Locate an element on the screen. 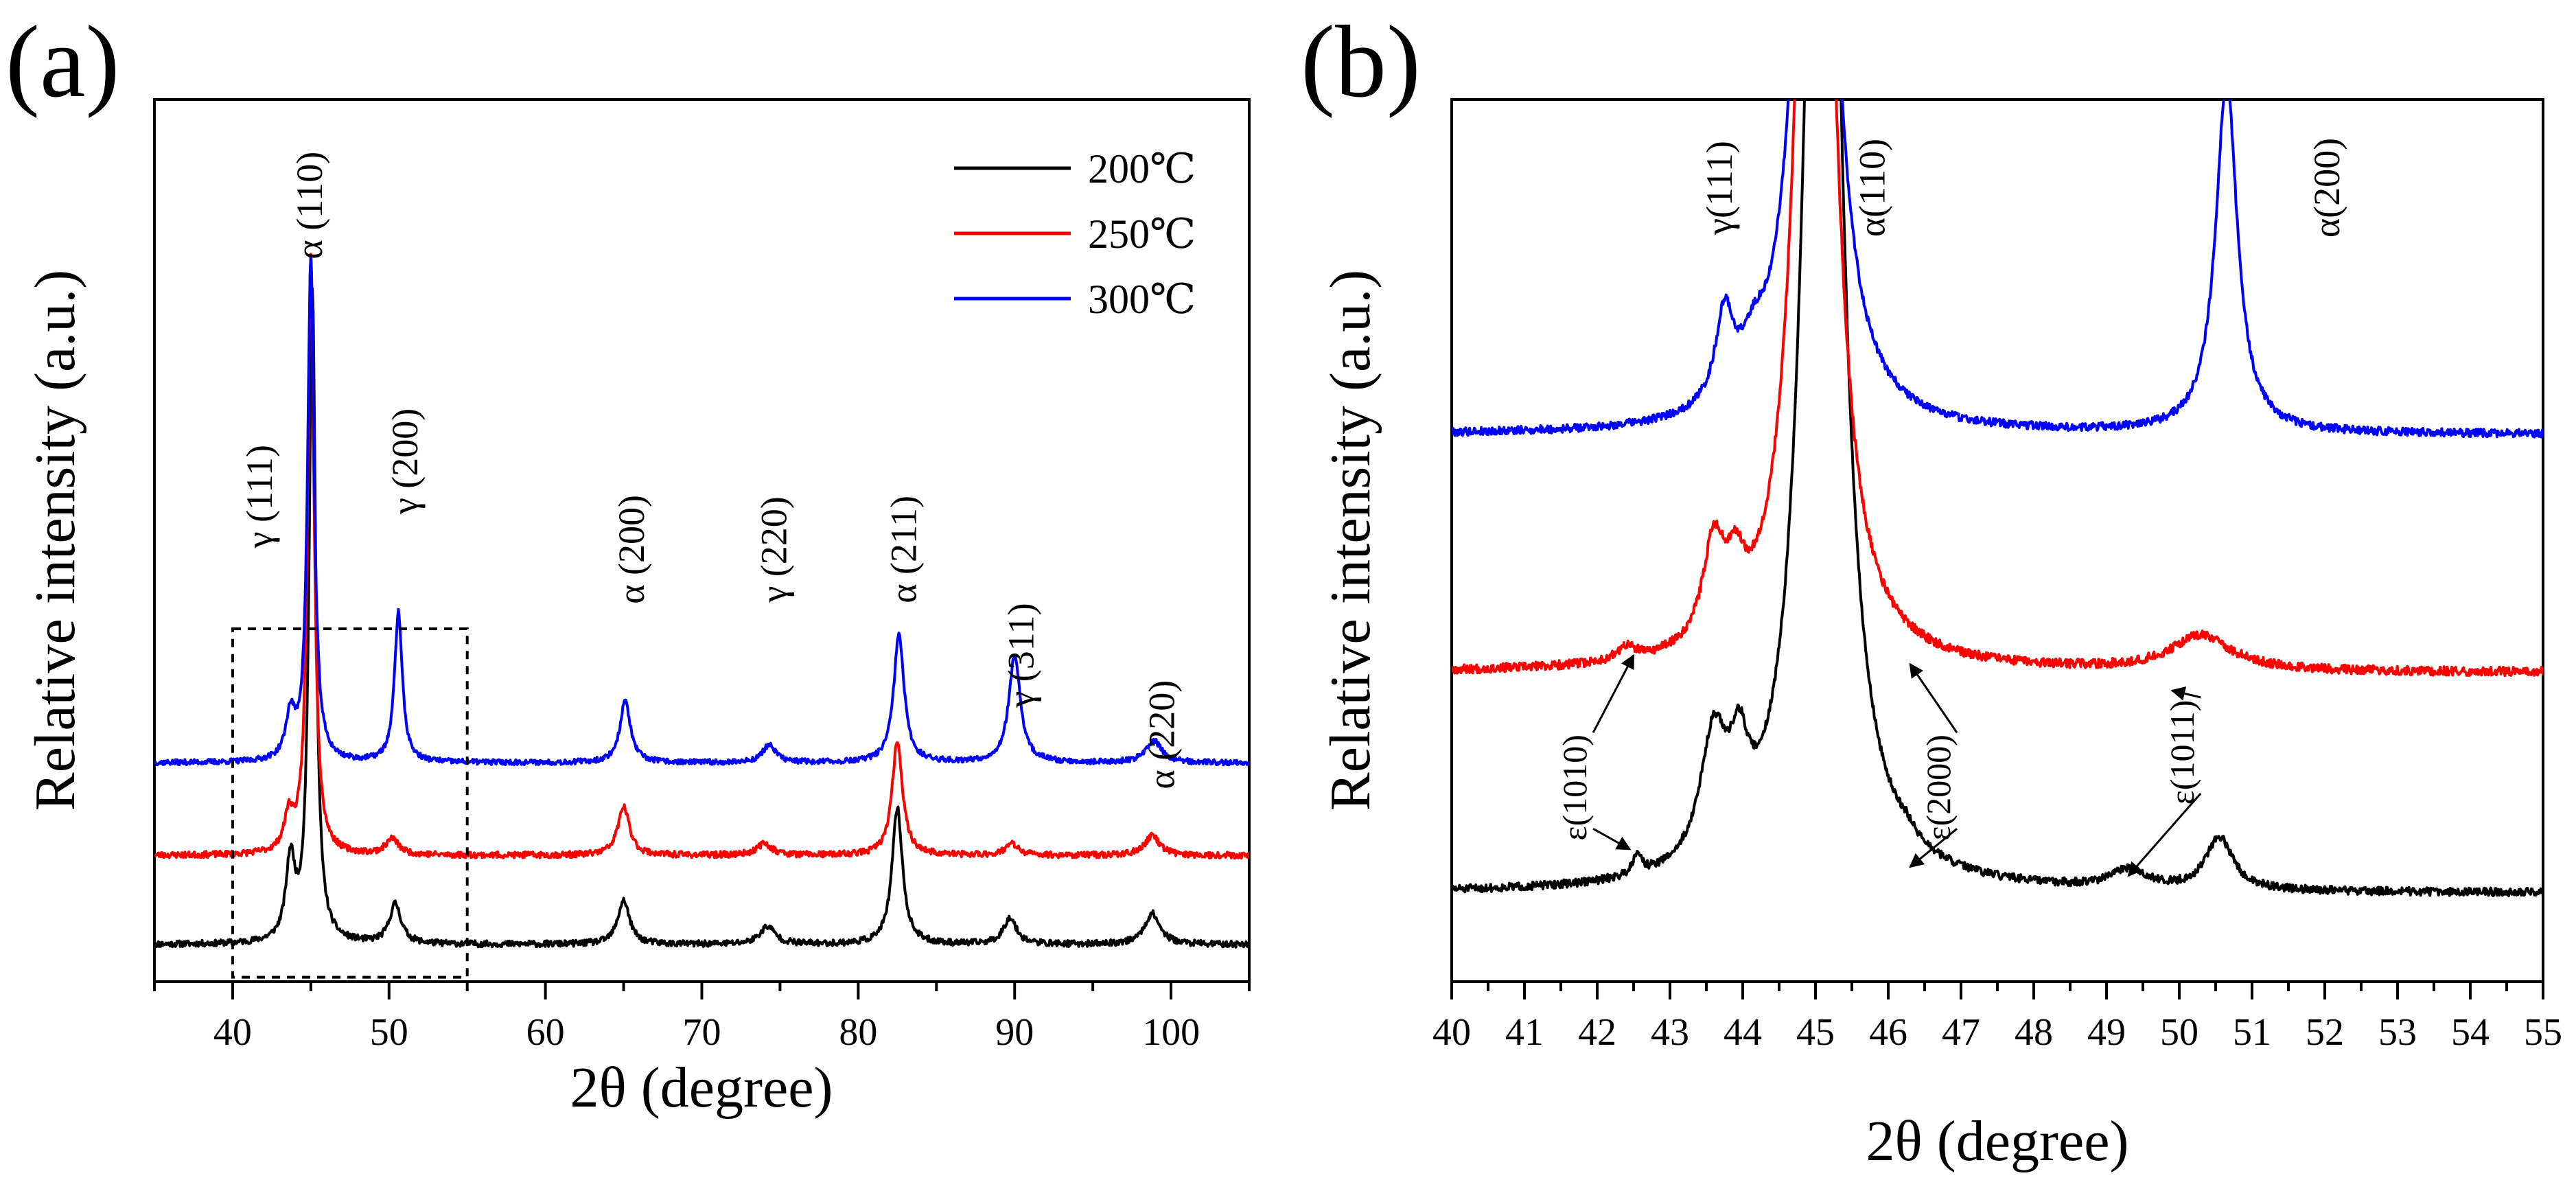 The height and width of the screenshot is (1191, 2576). x-tick-label: 47 is located at coordinates (1961, 1032).